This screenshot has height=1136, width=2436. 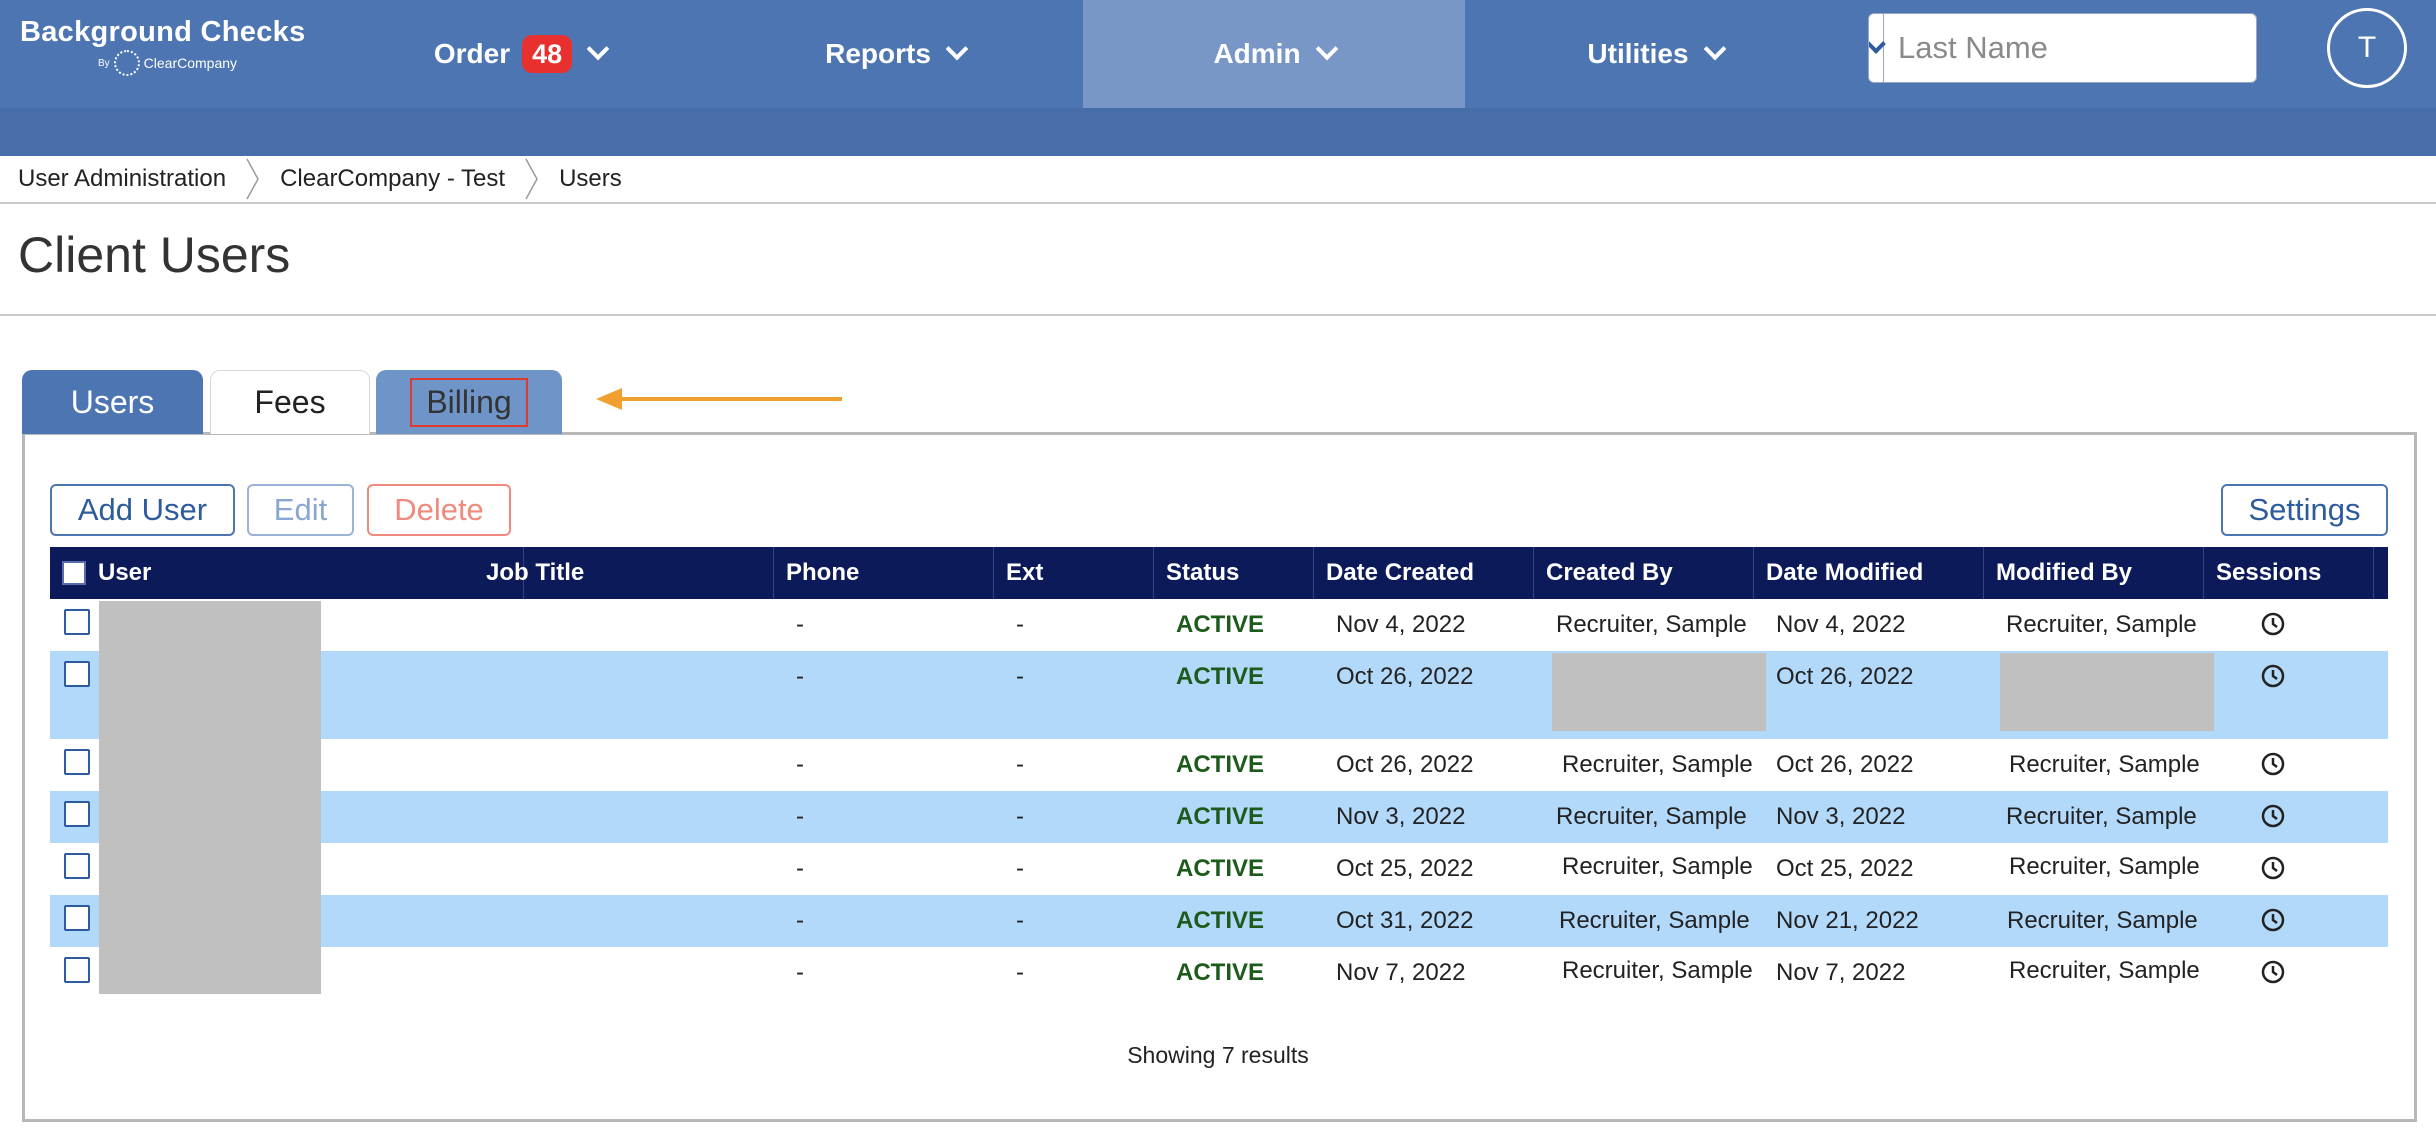 What do you see at coordinates (624, 573) in the screenshot?
I see `column-header-job-title: Job Title` at bounding box center [624, 573].